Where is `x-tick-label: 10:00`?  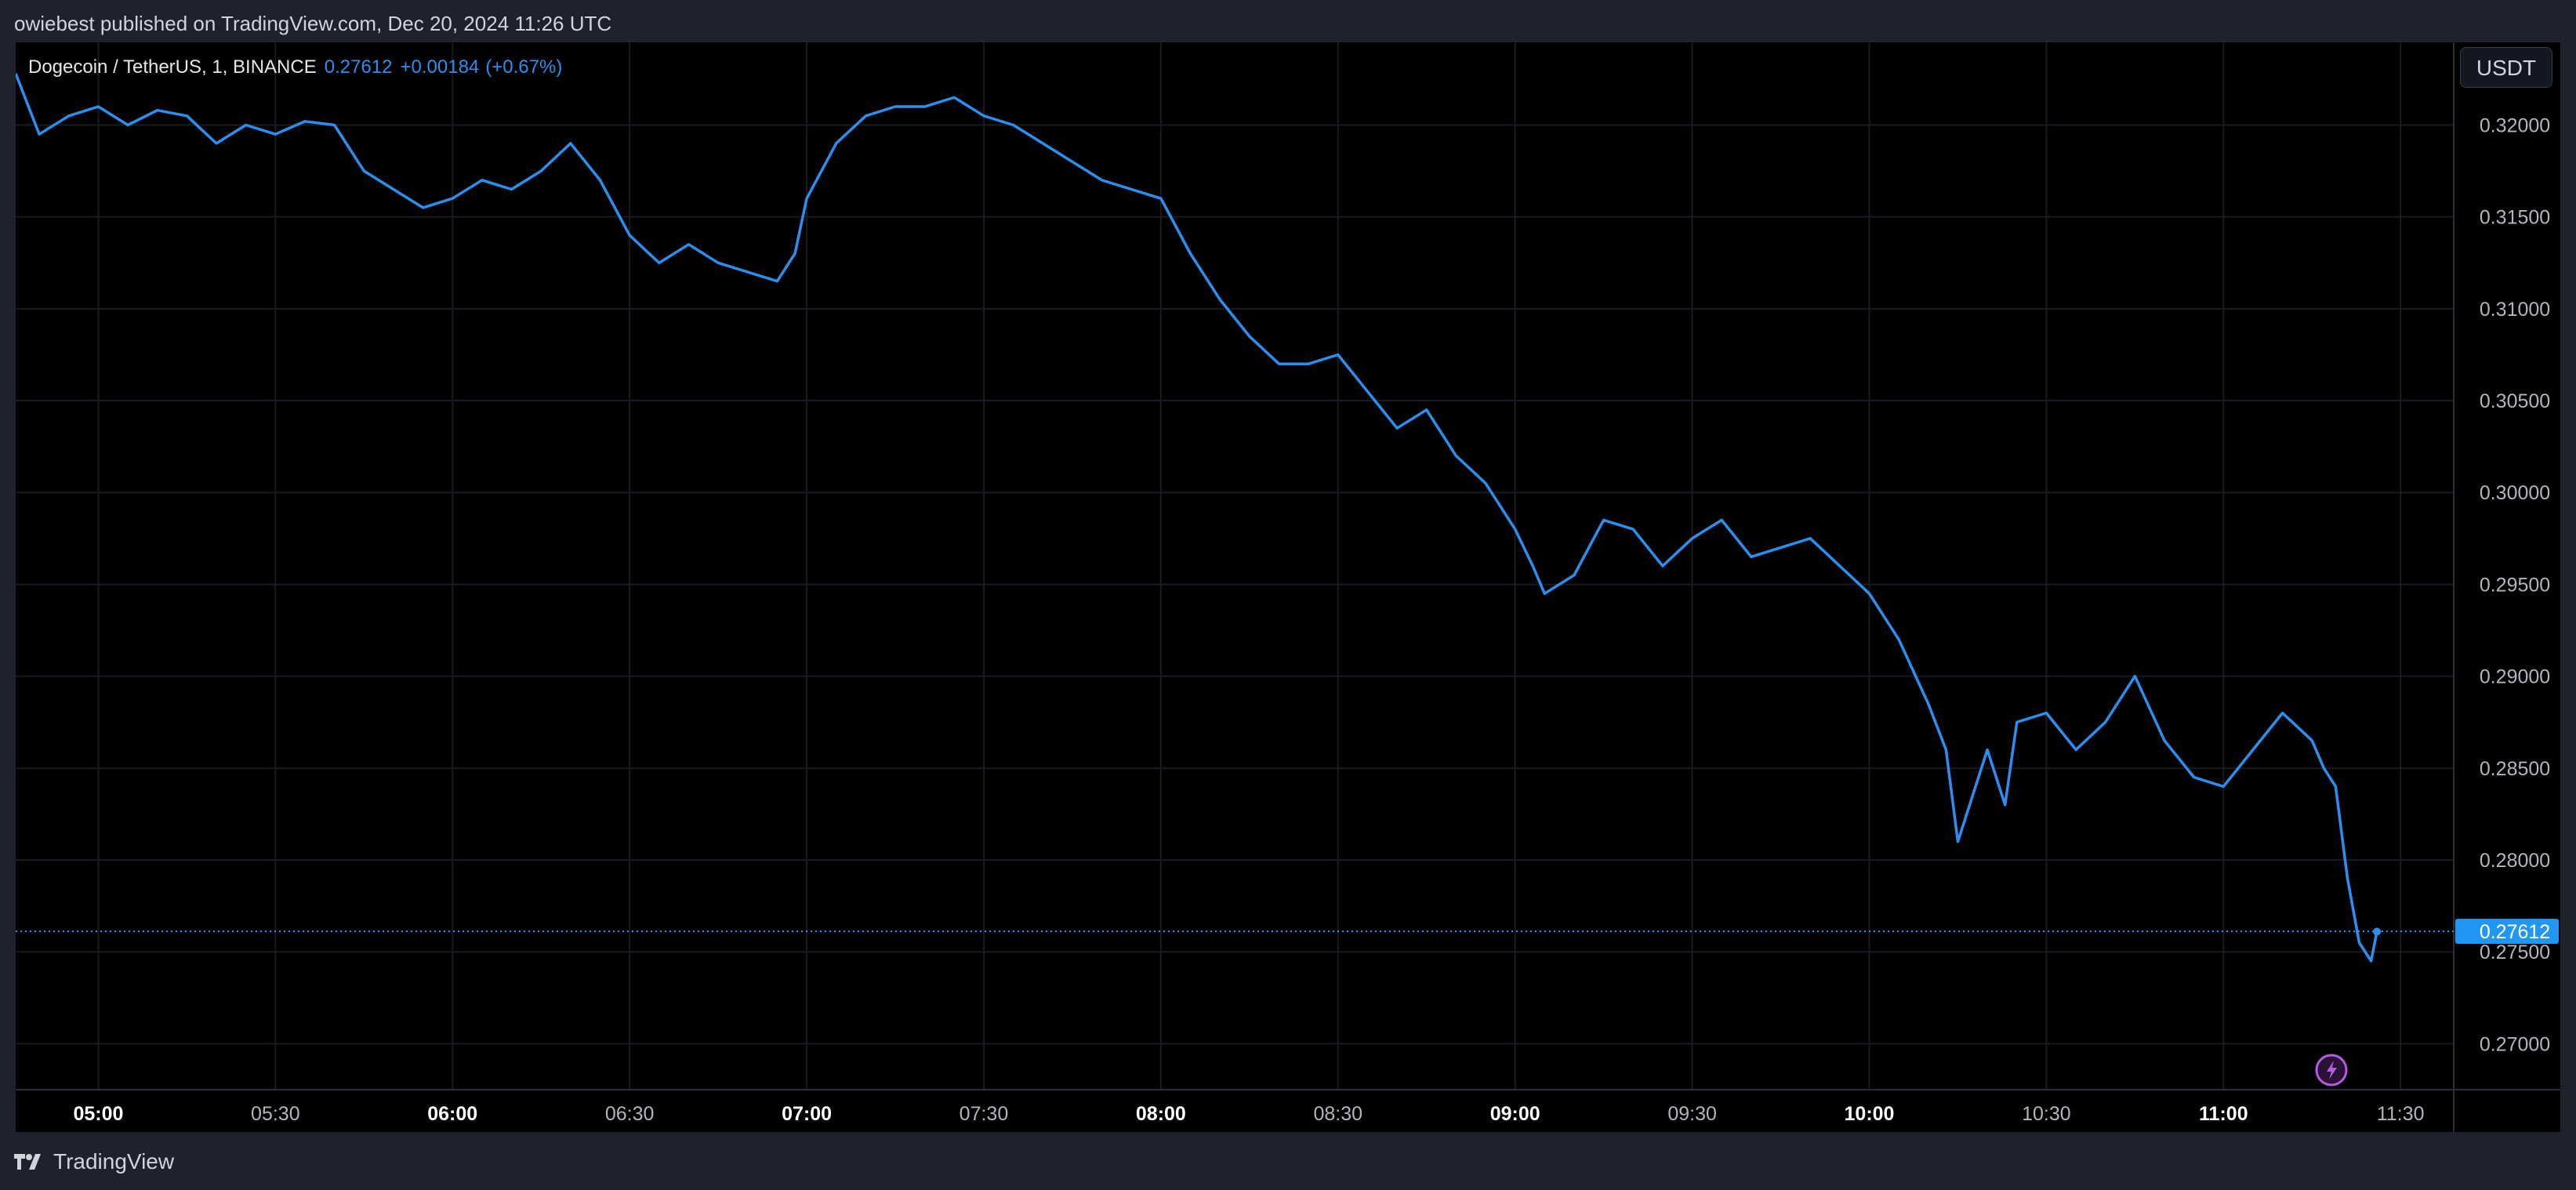
x-tick-label: 10:00 is located at coordinates (1870, 1114).